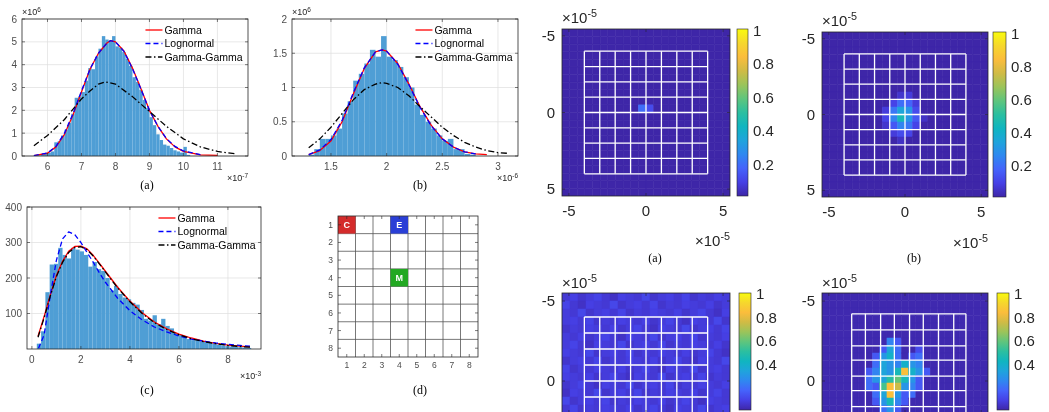 The height and width of the screenshot is (412, 1049). Describe the element at coordinates (331, 330) in the screenshot. I see `y-tick-label: 7` at that location.